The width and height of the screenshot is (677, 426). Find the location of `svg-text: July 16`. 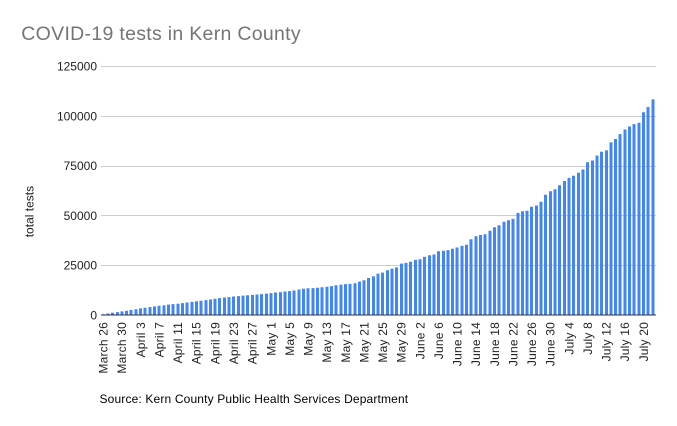

svg-text: July 16 is located at coordinates (625, 342).